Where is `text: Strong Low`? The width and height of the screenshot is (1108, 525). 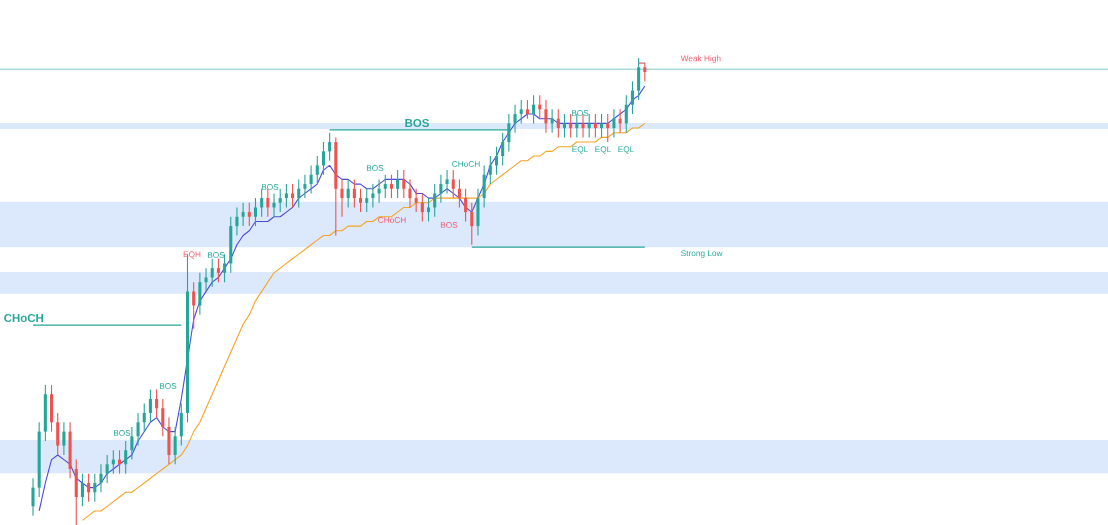
text: Strong Low is located at coordinates (702, 254).